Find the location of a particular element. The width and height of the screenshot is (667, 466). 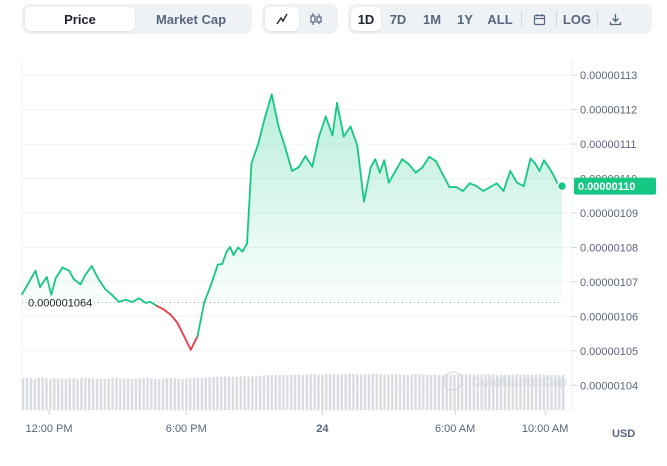

range-1d-button: 1D is located at coordinates (366, 19).